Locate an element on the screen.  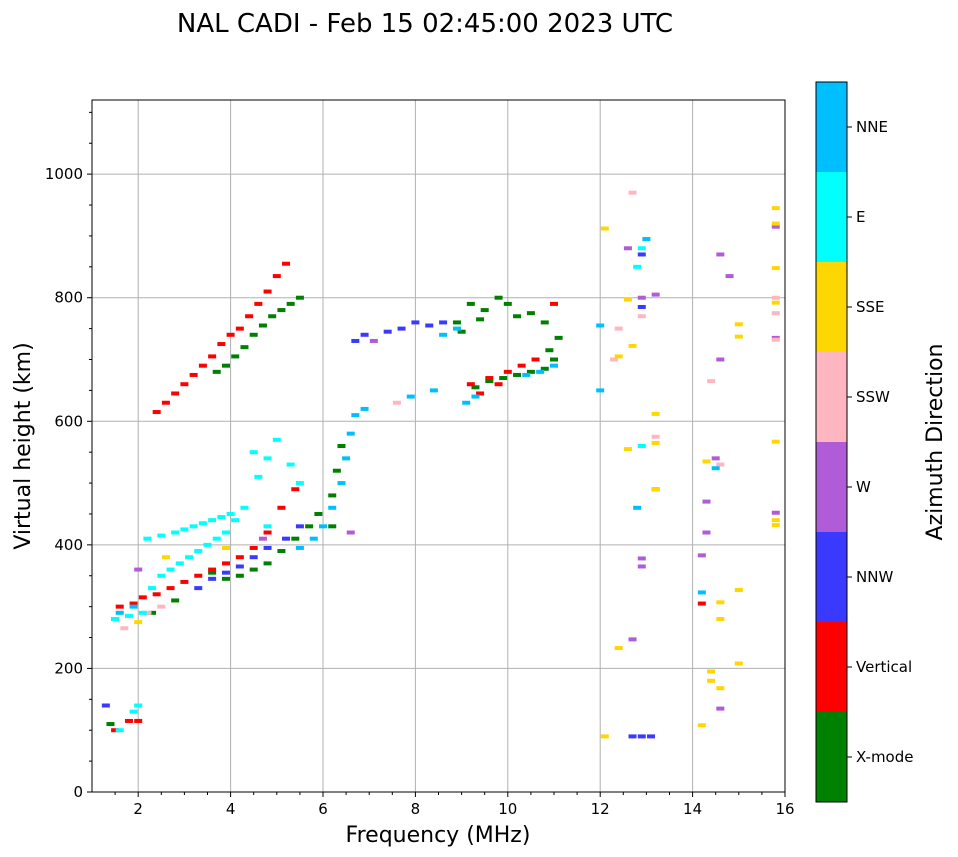
x-tick-label: 2 is located at coordinates (138, 809).